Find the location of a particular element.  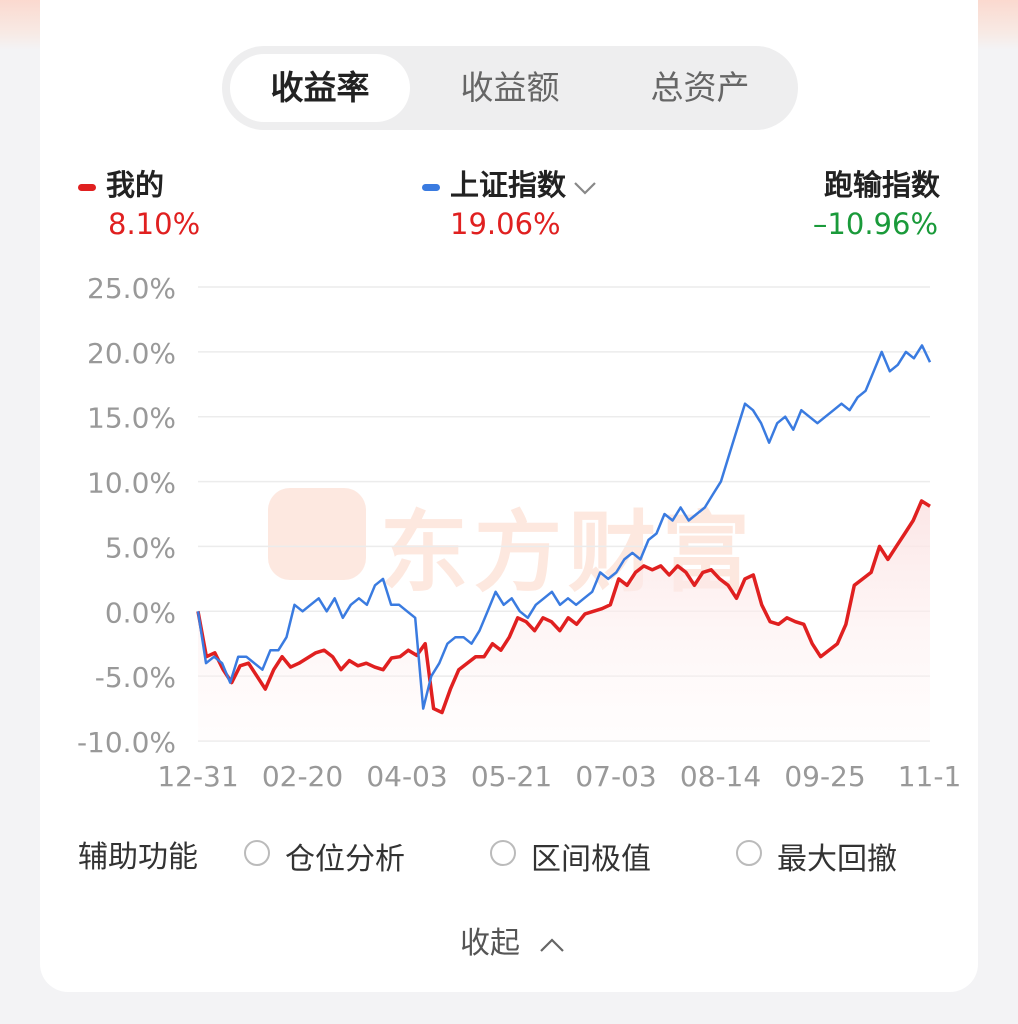

y-tick-label: -5.0% is located at coordinates (135, 677).